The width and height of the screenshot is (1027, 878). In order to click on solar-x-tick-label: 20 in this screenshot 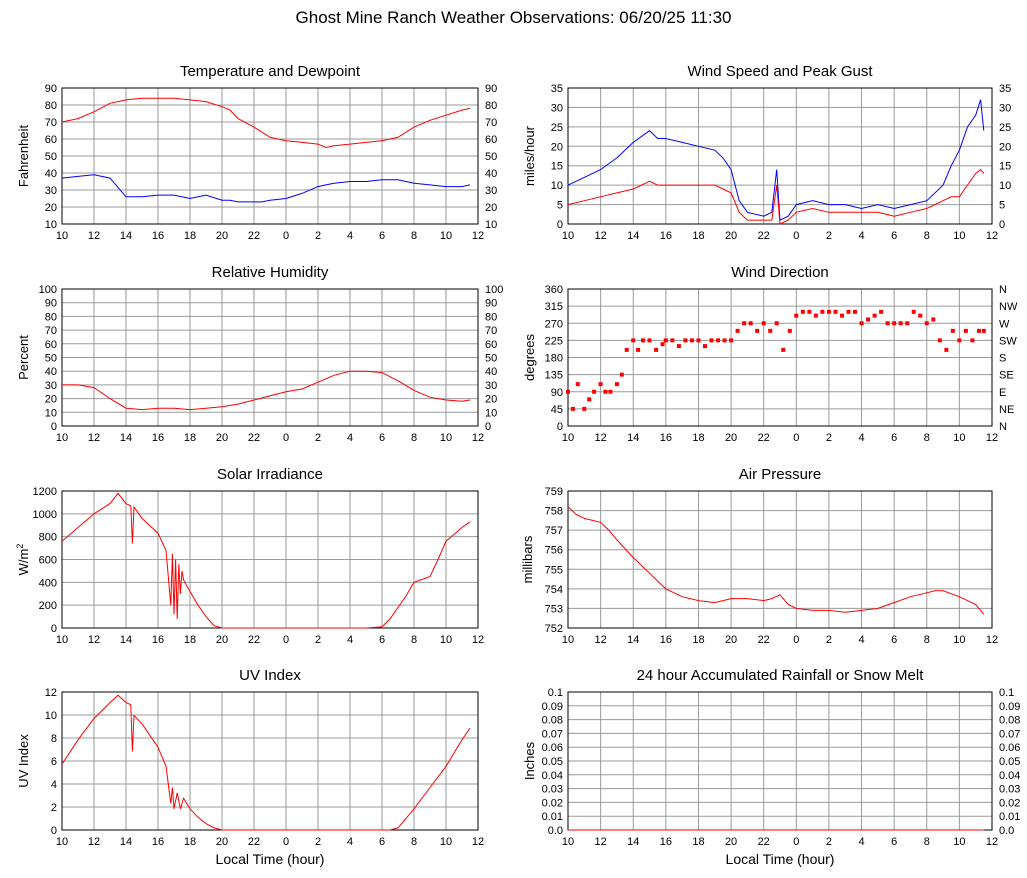, I will do `click(222, 640)`.